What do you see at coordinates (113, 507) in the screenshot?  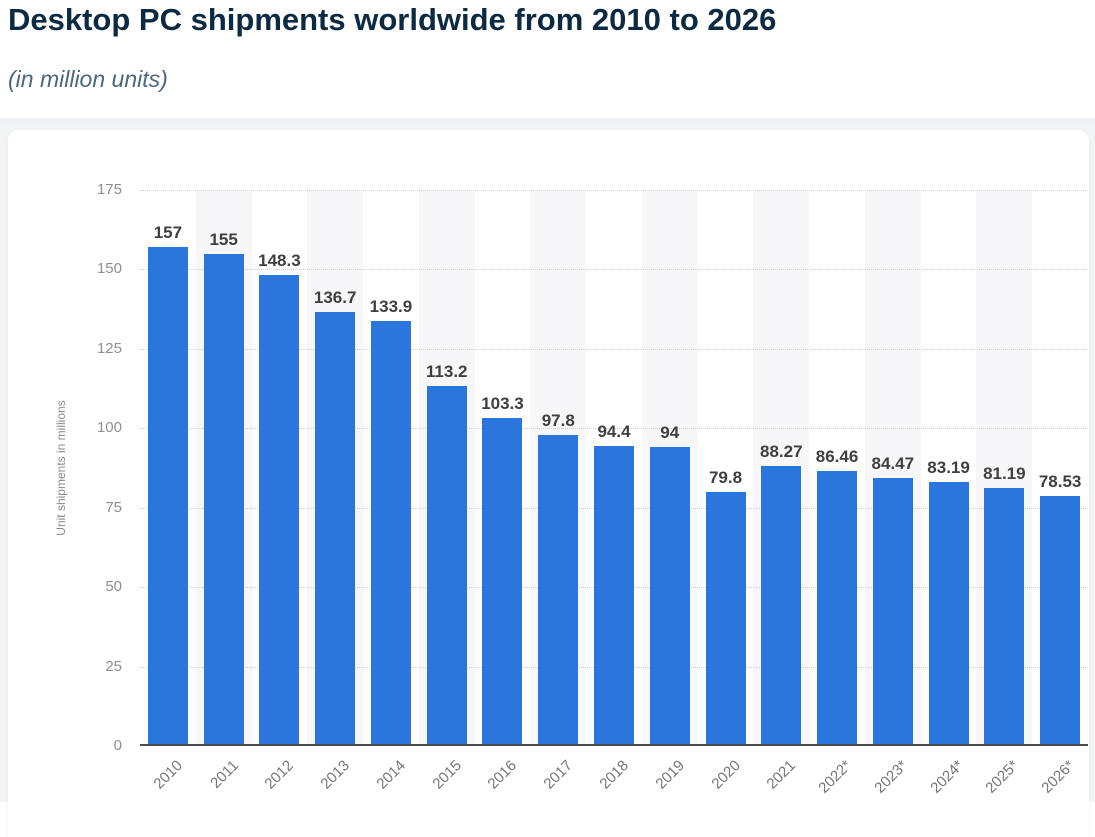 I see `y-axis-tick-label: 75` at bounding box center [113, 507].